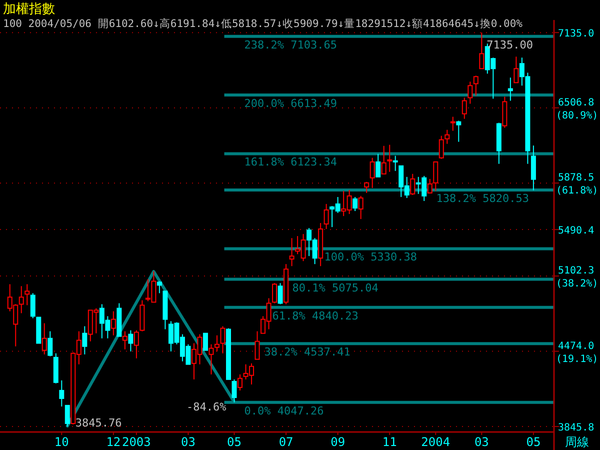 This screenshot has height=450, width=600. I want to click on x-tick-label: 10, so click(61, 442).